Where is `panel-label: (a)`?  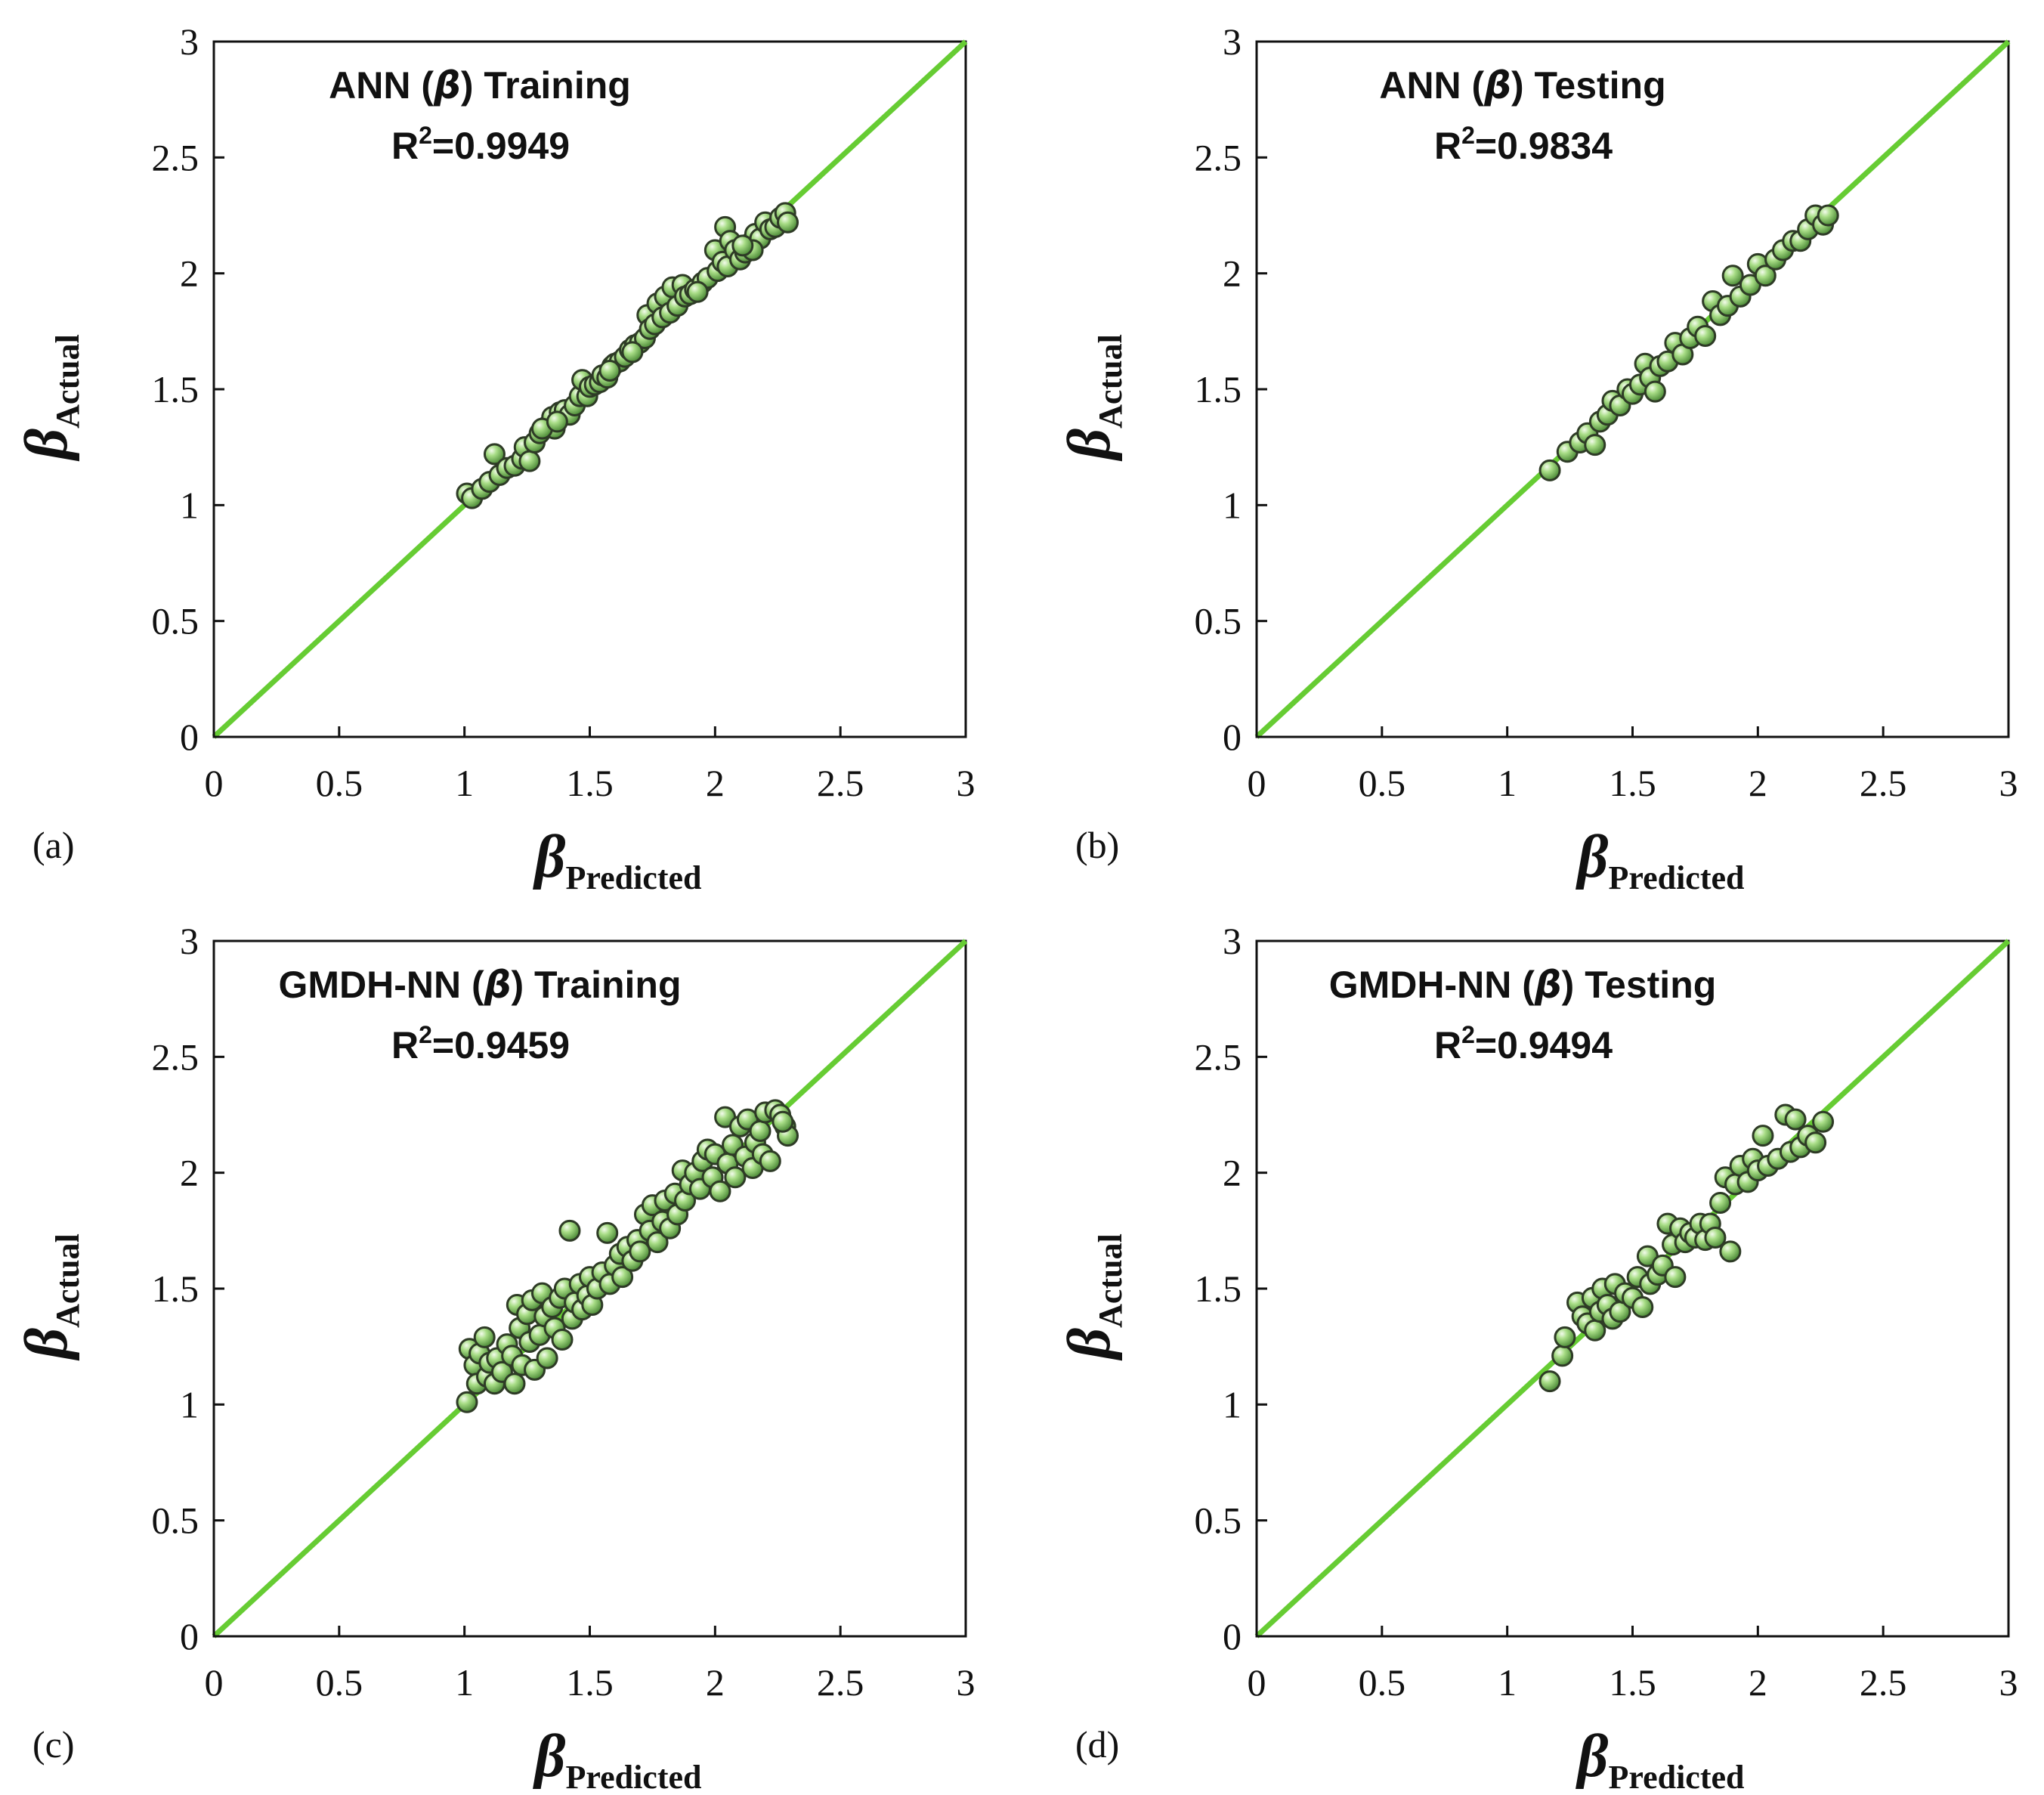
panel-label: (a) is located at coordinates (53, 845).